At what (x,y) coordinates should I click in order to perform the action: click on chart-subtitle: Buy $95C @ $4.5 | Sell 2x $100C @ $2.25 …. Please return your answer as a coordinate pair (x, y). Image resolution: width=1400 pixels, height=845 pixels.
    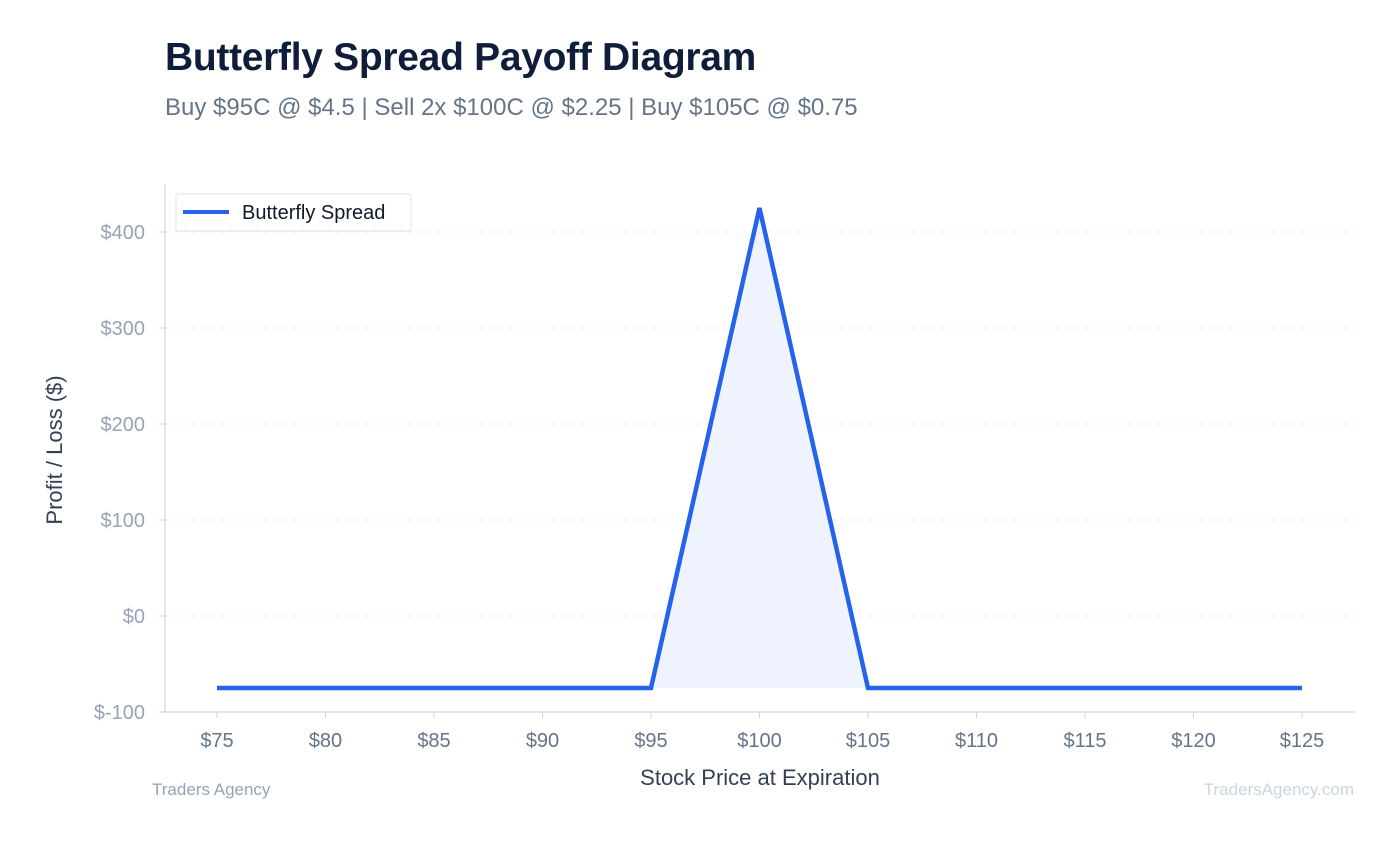
    Looking at the image, I should click on (511, 107).